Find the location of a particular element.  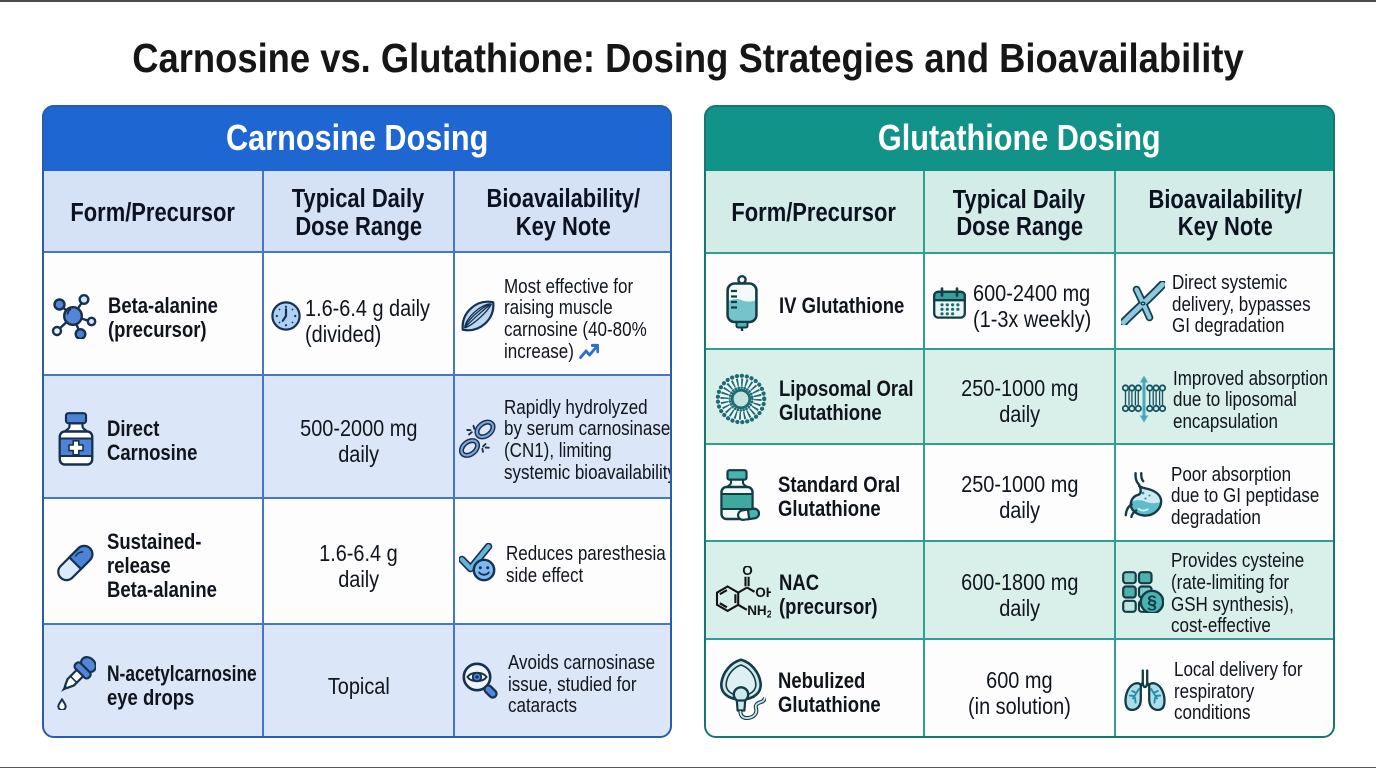

svg-text: O is located at coordinates (747, 572).